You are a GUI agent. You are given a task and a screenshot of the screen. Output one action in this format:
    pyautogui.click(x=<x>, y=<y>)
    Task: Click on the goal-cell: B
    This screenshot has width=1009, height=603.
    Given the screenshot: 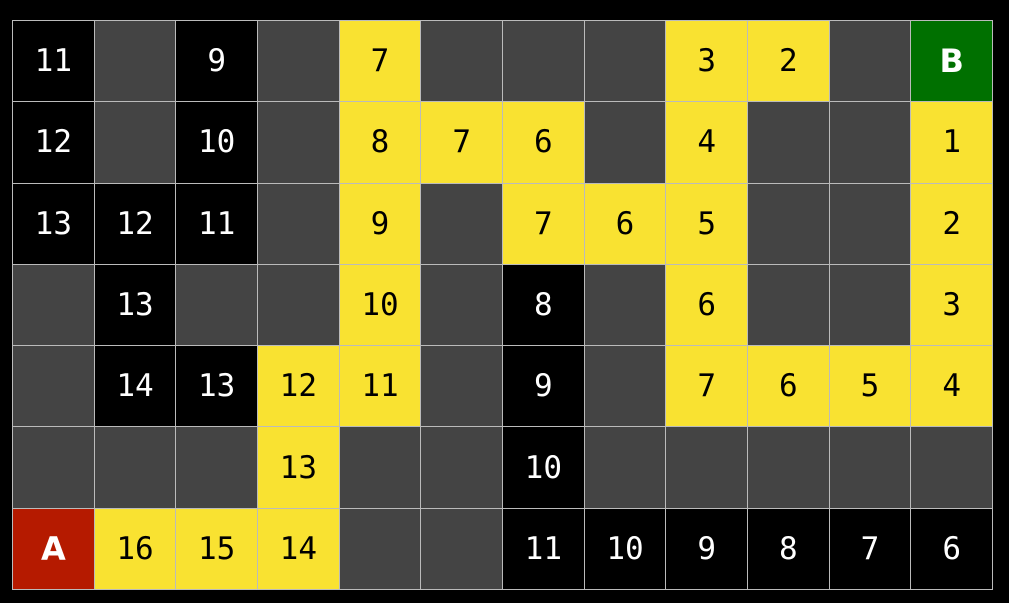 What is the action you would take?
    pyautogui.click(x=952, y=62)
    